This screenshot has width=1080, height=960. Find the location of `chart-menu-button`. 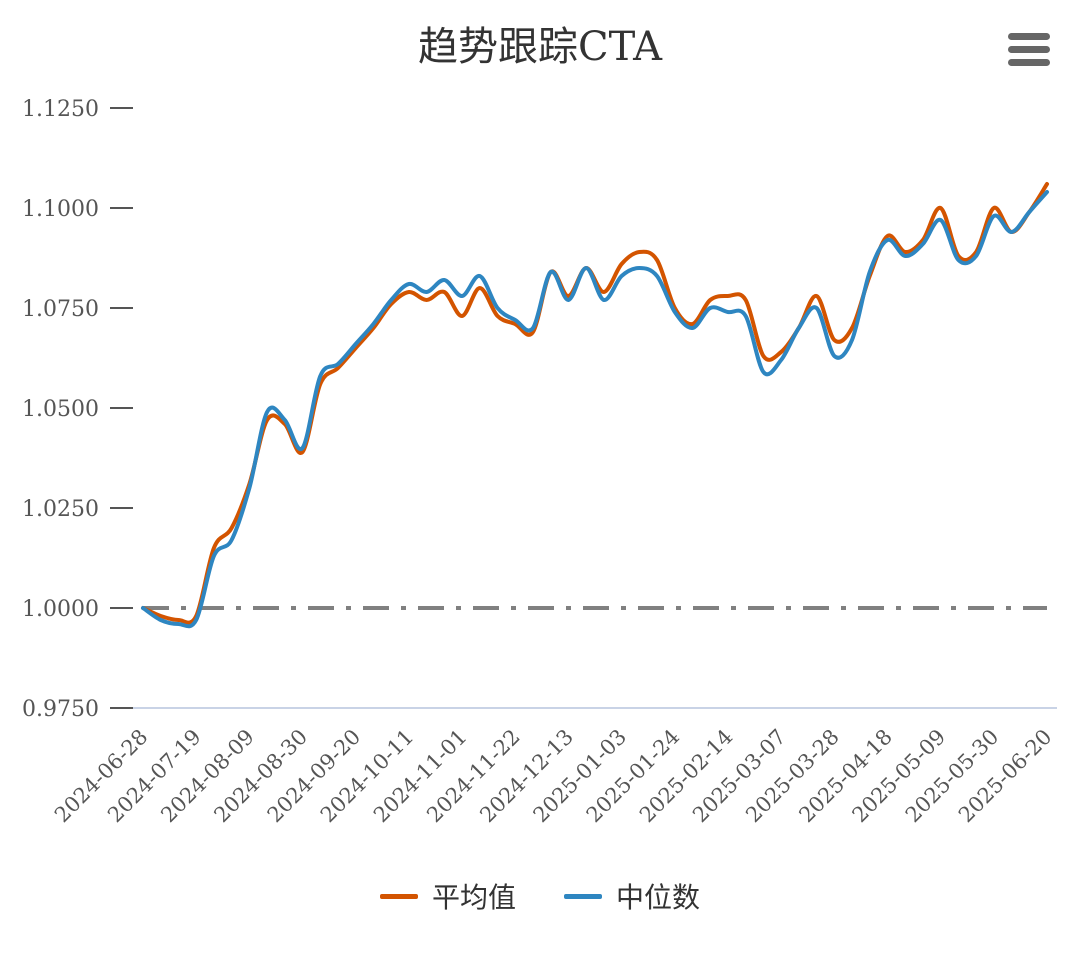

chart-menu-button is located at coordinates (1029, 50).